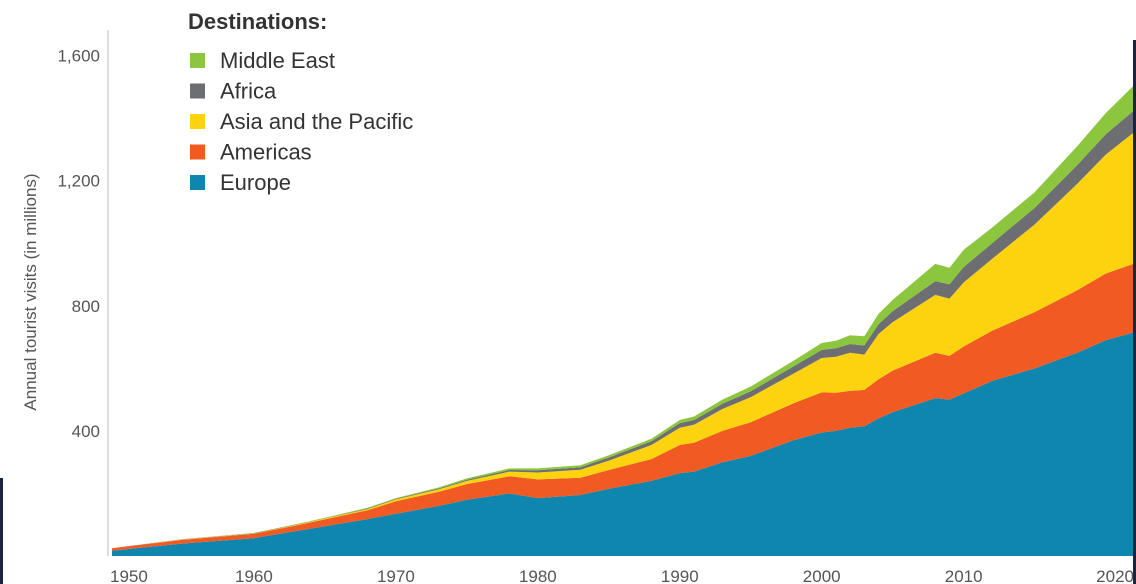 The height and width of the screenshot is (584, 1136). What do you see at coordinates (78, 181) in the screenshot?
I see `y-tick-label: 1,200` at bounding box center [78, 181].